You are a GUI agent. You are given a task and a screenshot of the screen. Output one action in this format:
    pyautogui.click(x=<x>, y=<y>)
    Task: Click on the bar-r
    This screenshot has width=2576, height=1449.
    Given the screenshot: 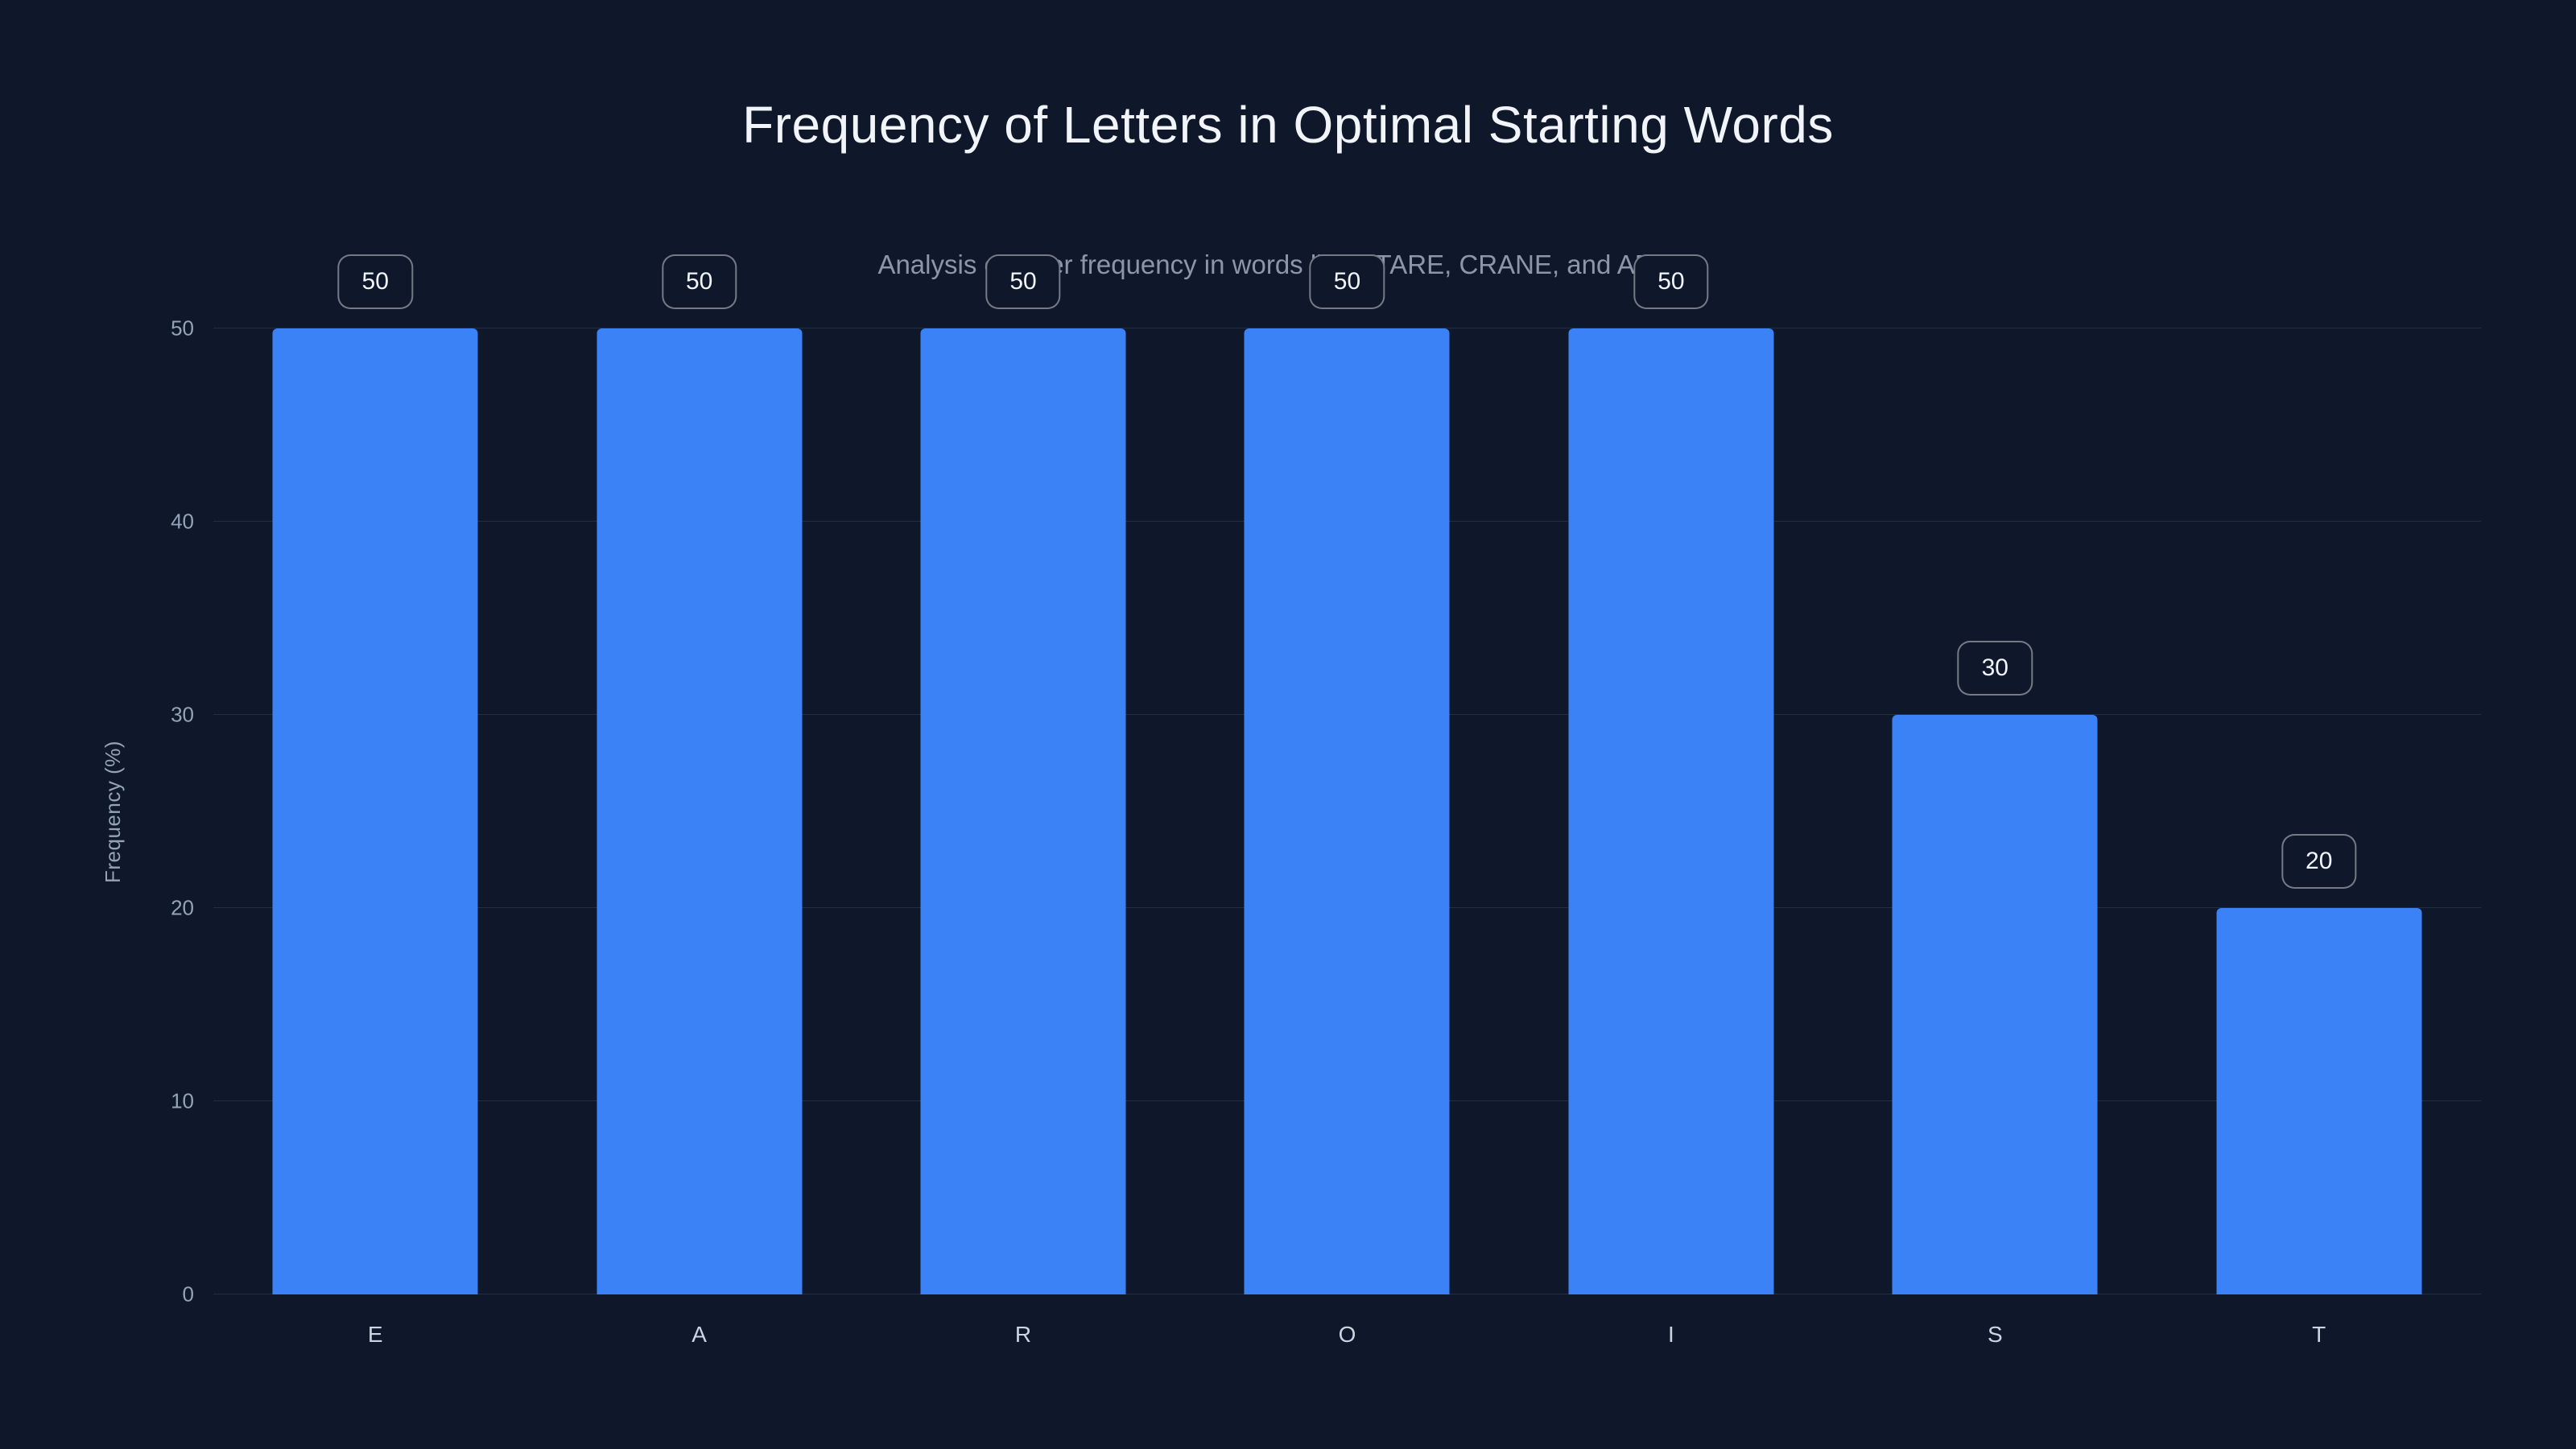 What is the action you would take?
    pyautogui.click(x=1023, y=811)
    